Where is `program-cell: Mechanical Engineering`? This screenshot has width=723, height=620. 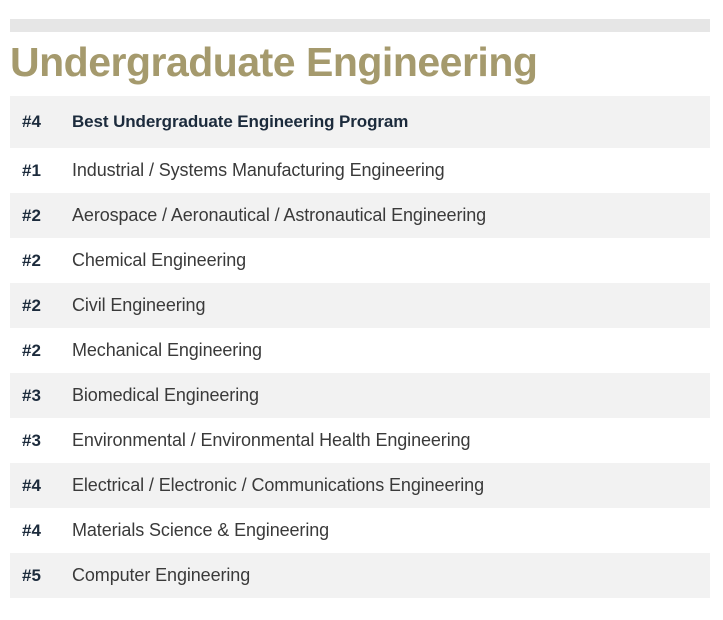 program-cell: Mechanical Engineering is located at coordinates (167, 350).